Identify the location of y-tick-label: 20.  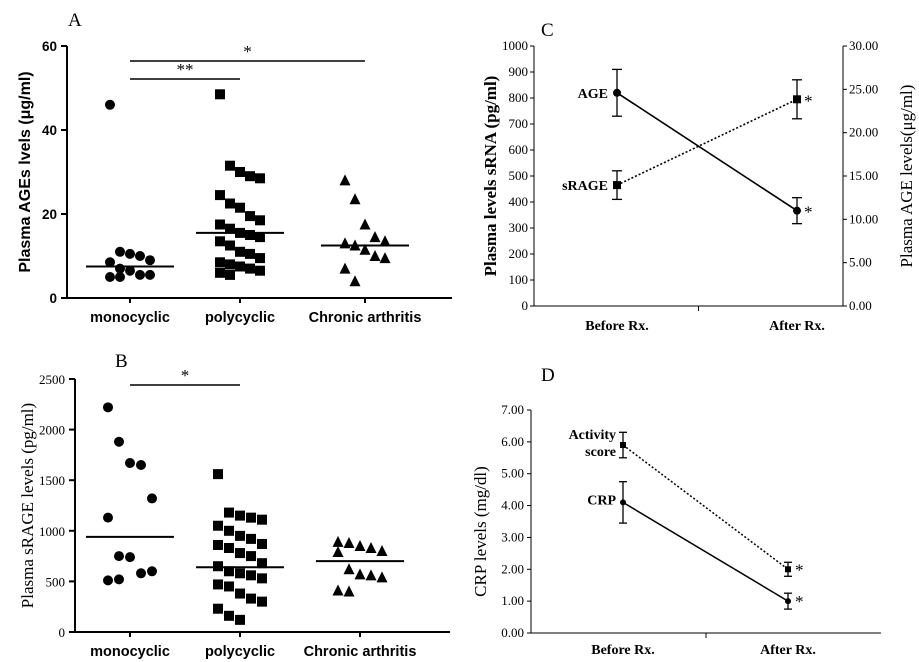
(49, 214).